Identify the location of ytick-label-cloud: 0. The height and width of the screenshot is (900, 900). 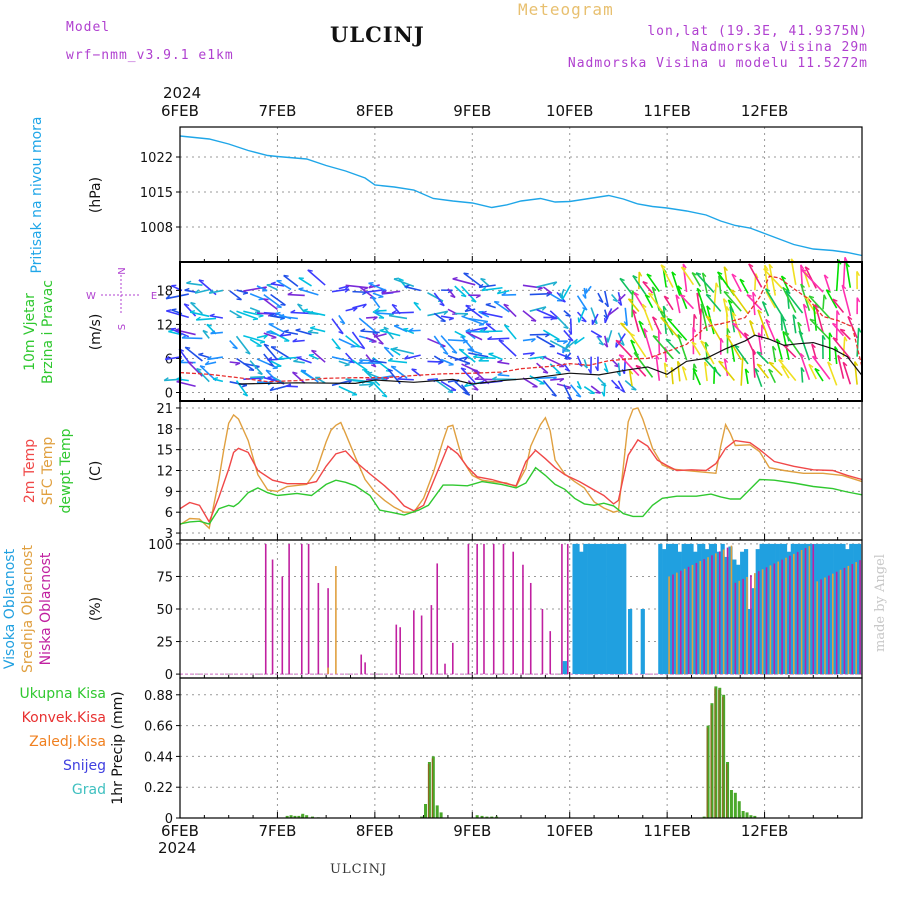
(169, 675).